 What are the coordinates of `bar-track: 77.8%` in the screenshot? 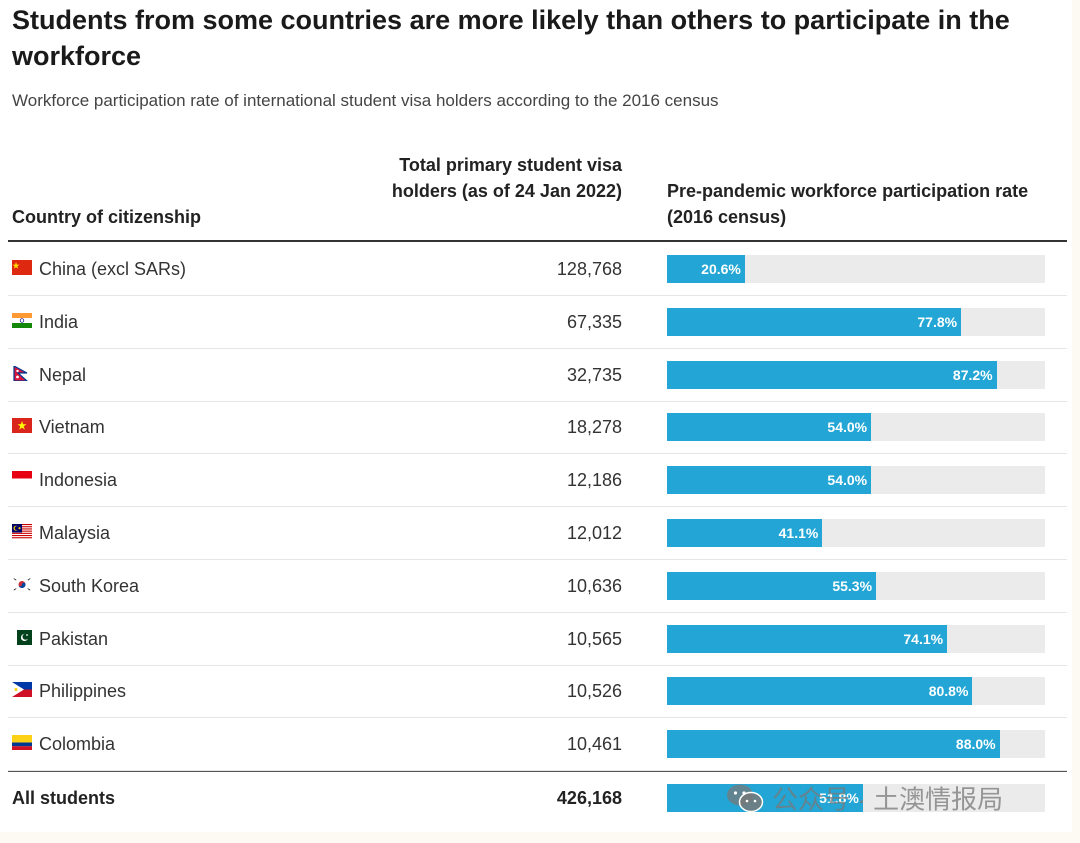 It's located at (856, 321).